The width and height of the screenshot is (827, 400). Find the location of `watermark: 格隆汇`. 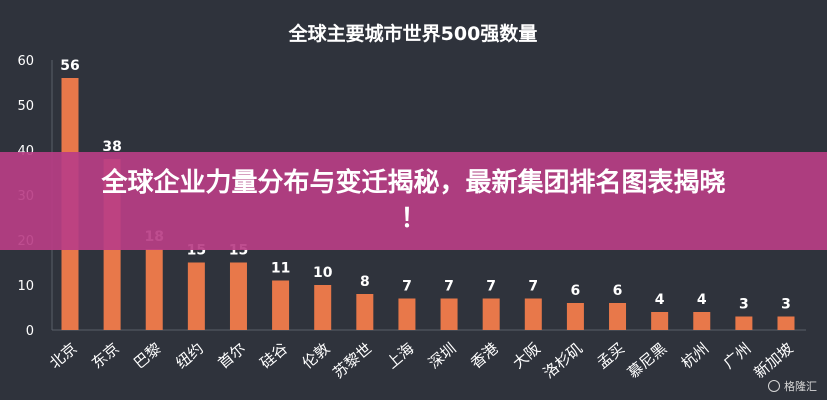

watermark: 格隆汇 is located at coordinates (792, 386).